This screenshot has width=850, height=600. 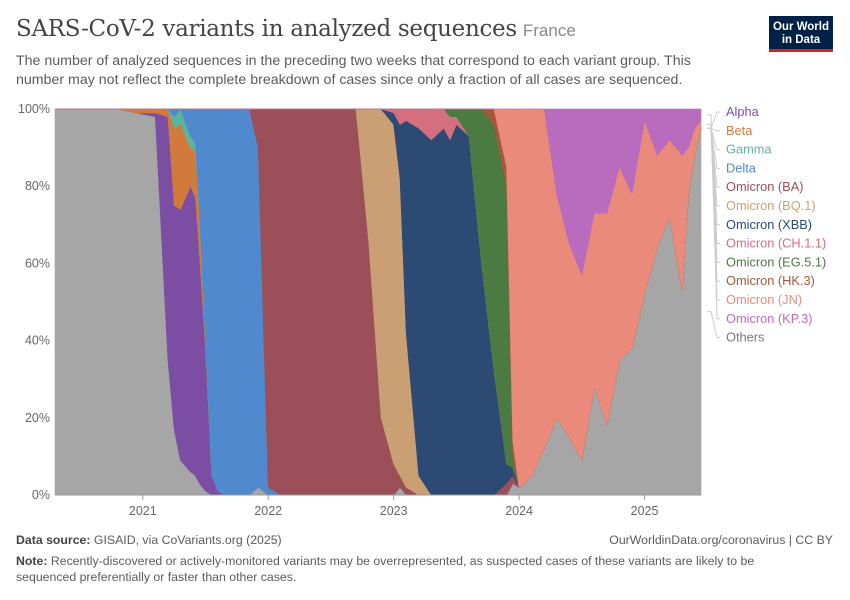 What do you see at coordinates (32, 561) in the screenshot?
I see `note-label: Note:` at bounding box center [32, 561].